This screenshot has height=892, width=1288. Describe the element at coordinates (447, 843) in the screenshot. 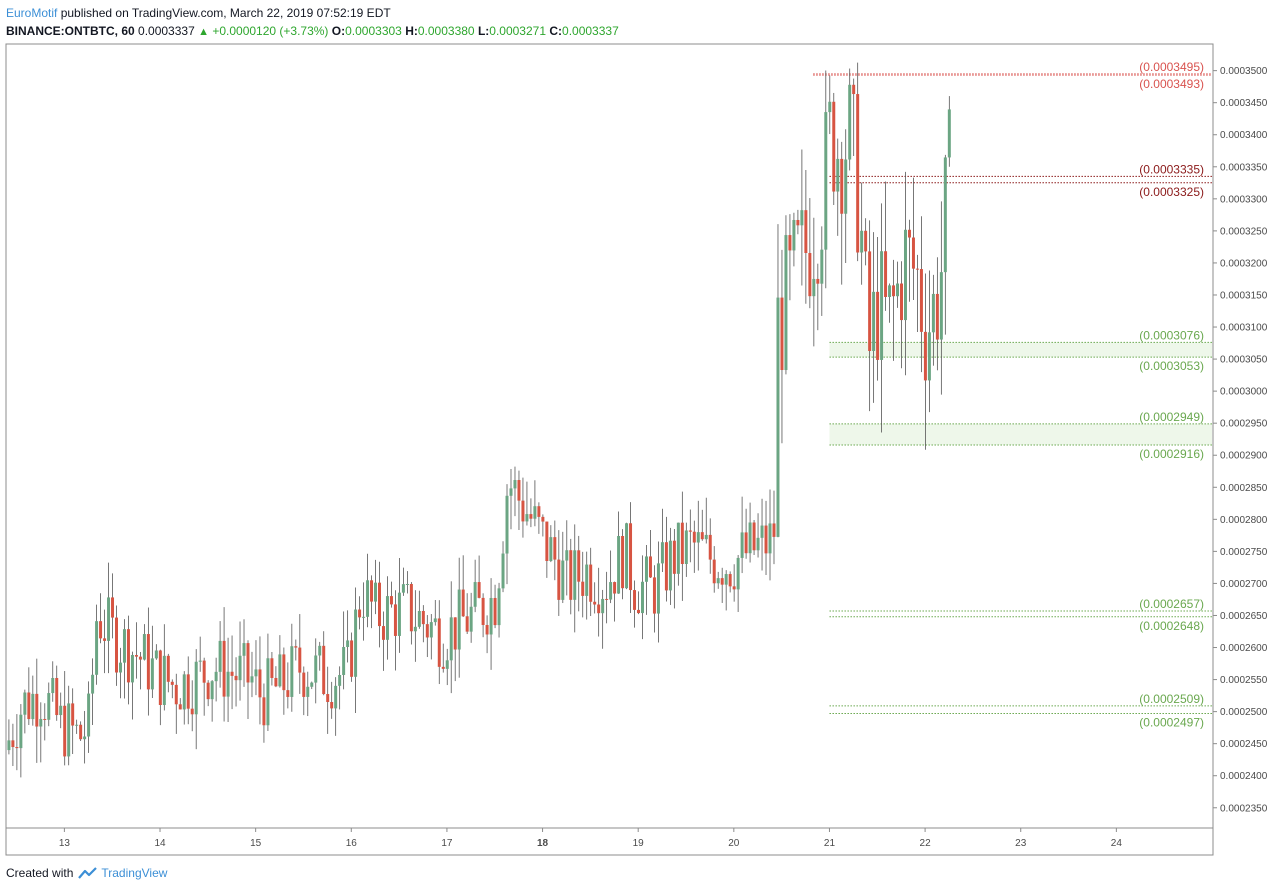

I see `x-tick-label-4: 17` at that location.